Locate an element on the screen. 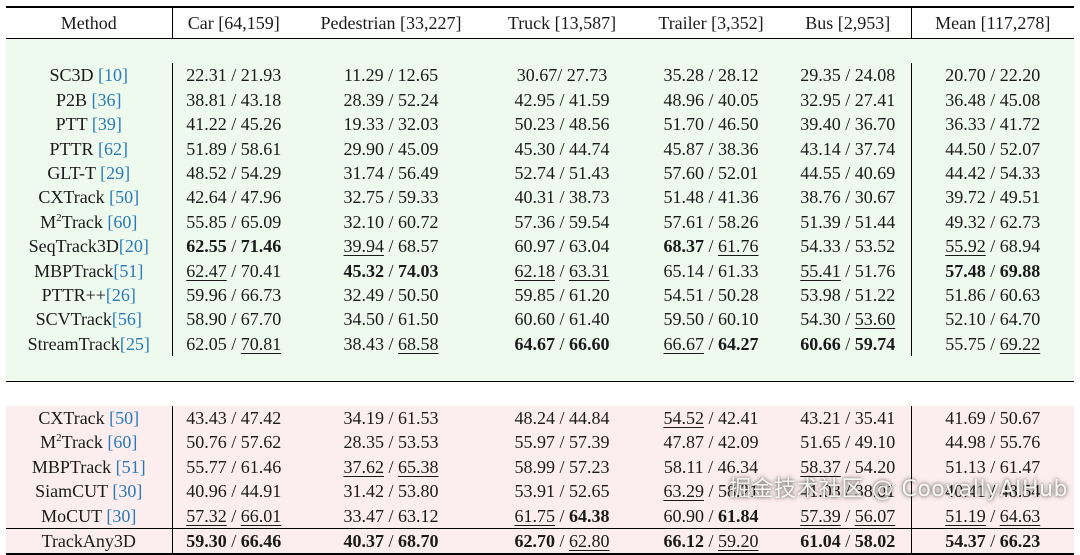  value-a: 54.37 is located at coordinates (965, 541).